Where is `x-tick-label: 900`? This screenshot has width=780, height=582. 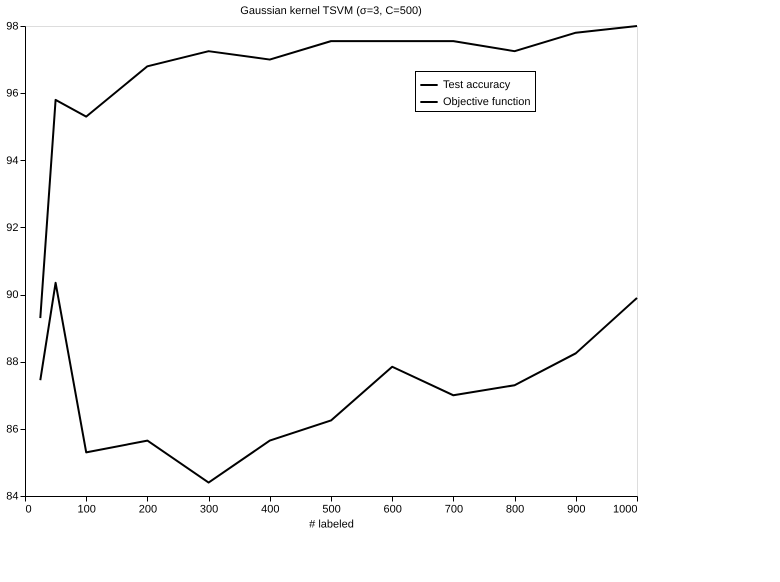 x-tick-label: 900 is located at coordinates (576, 510).